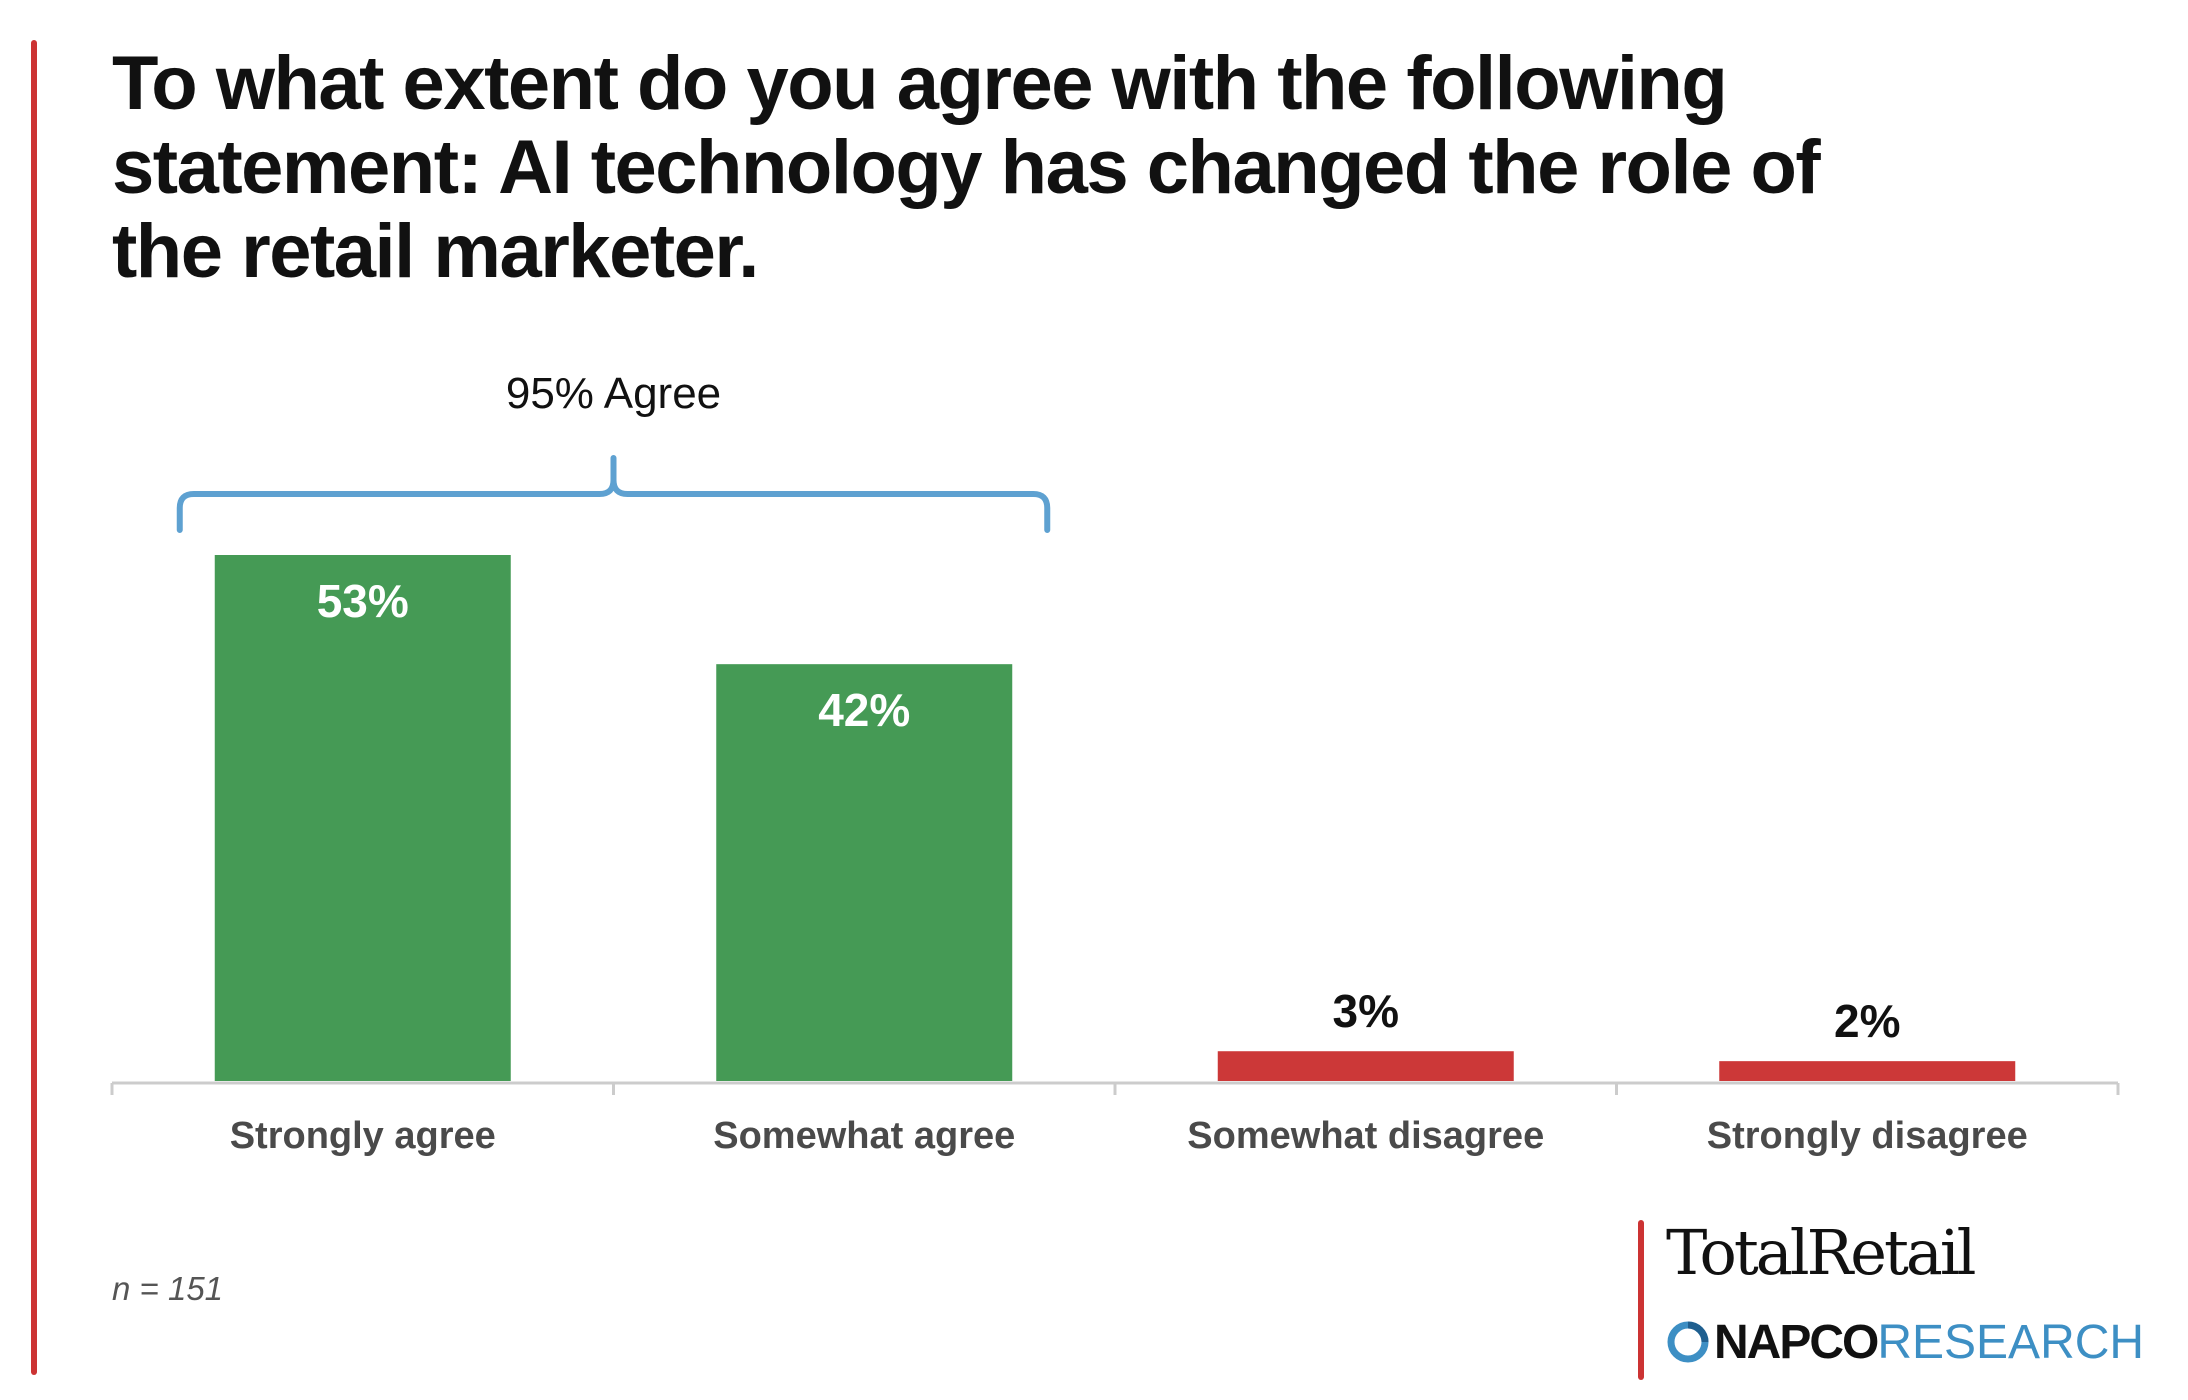  Describe the element at coordinates (1641, 1300) in the screenshot. I see `logo-divider-rule` at that location.